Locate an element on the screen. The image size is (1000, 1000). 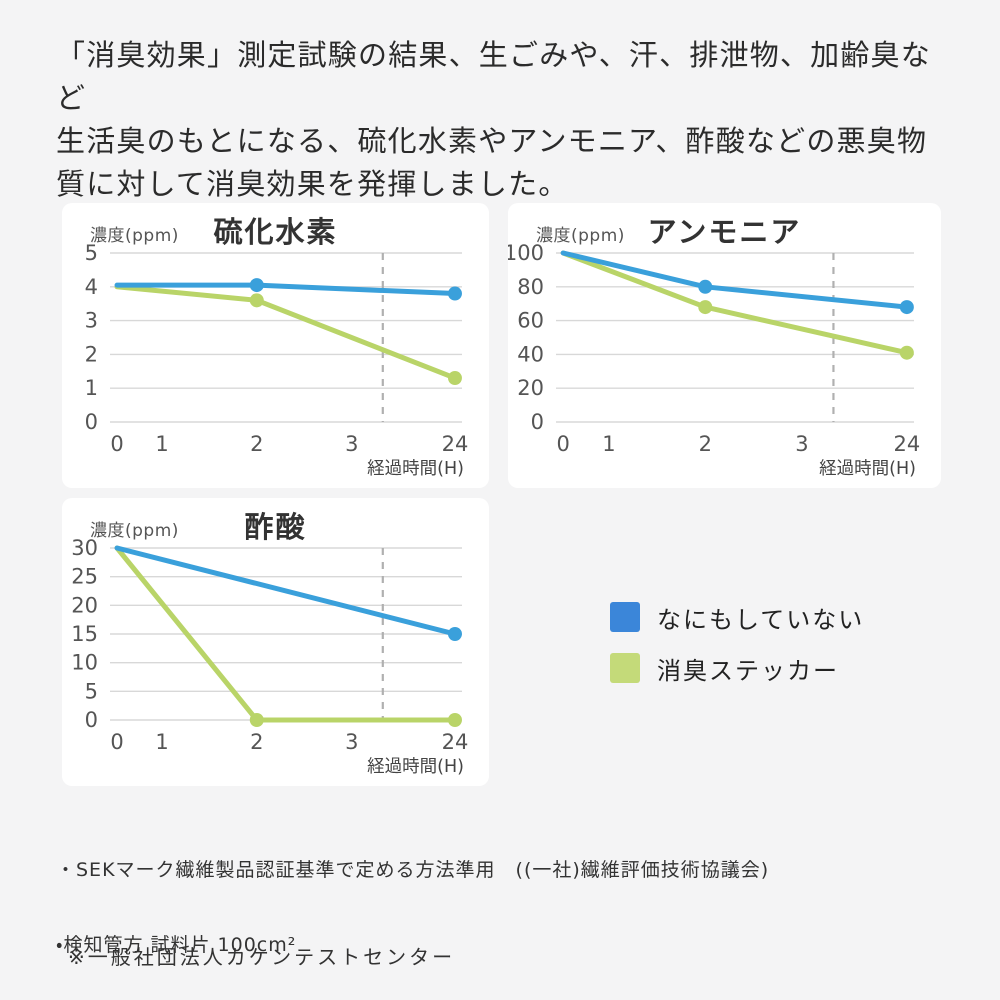
legend-item-untreated: なにもしていない is located at coordinates (737, 617).